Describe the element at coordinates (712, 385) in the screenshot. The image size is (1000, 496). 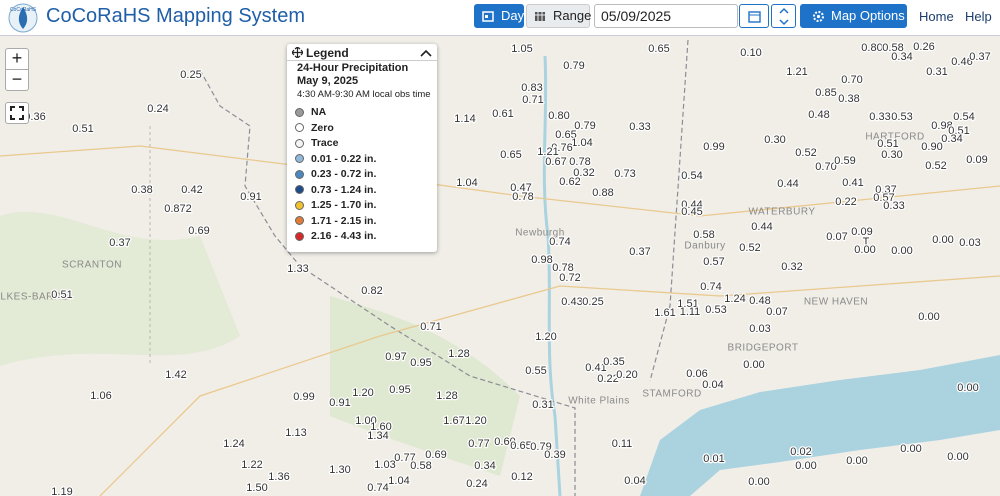
I see `station-value: 0.04` at that location.